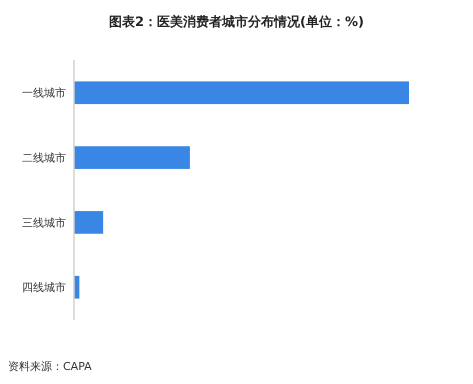 Image resolution: width=473 pixels, height=384 pixels. Describe the element at coordinates (236, 22) in the screenshot. I see `chart-title: 图表2：医美消费者城市分布情况(单位：%)` at that location.